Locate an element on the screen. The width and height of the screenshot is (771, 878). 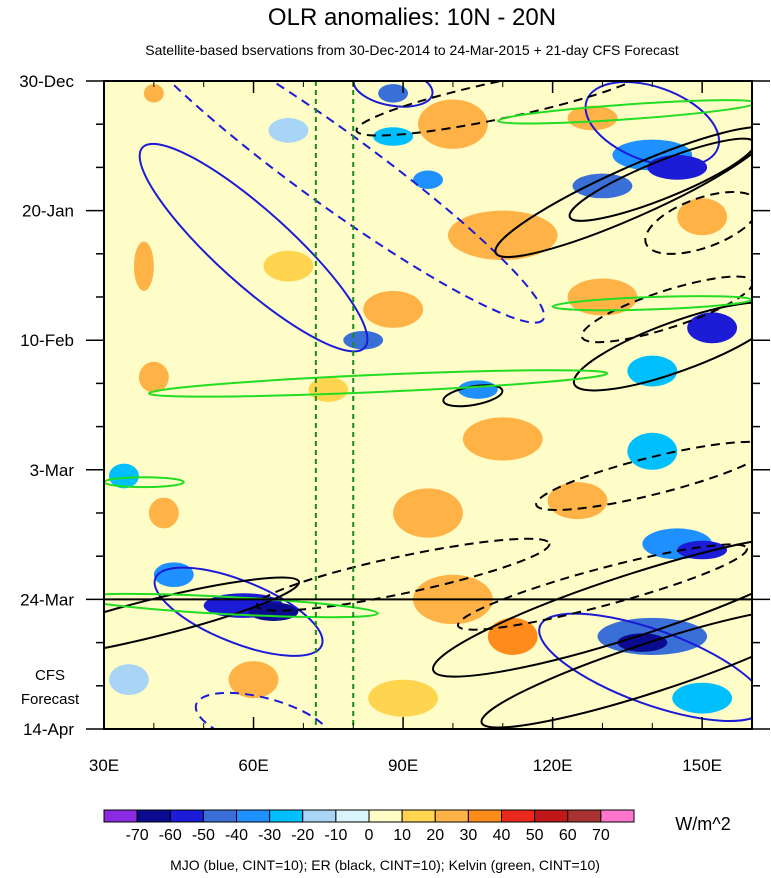
x-tick-label: 30E is located at coordinates (104, 765).